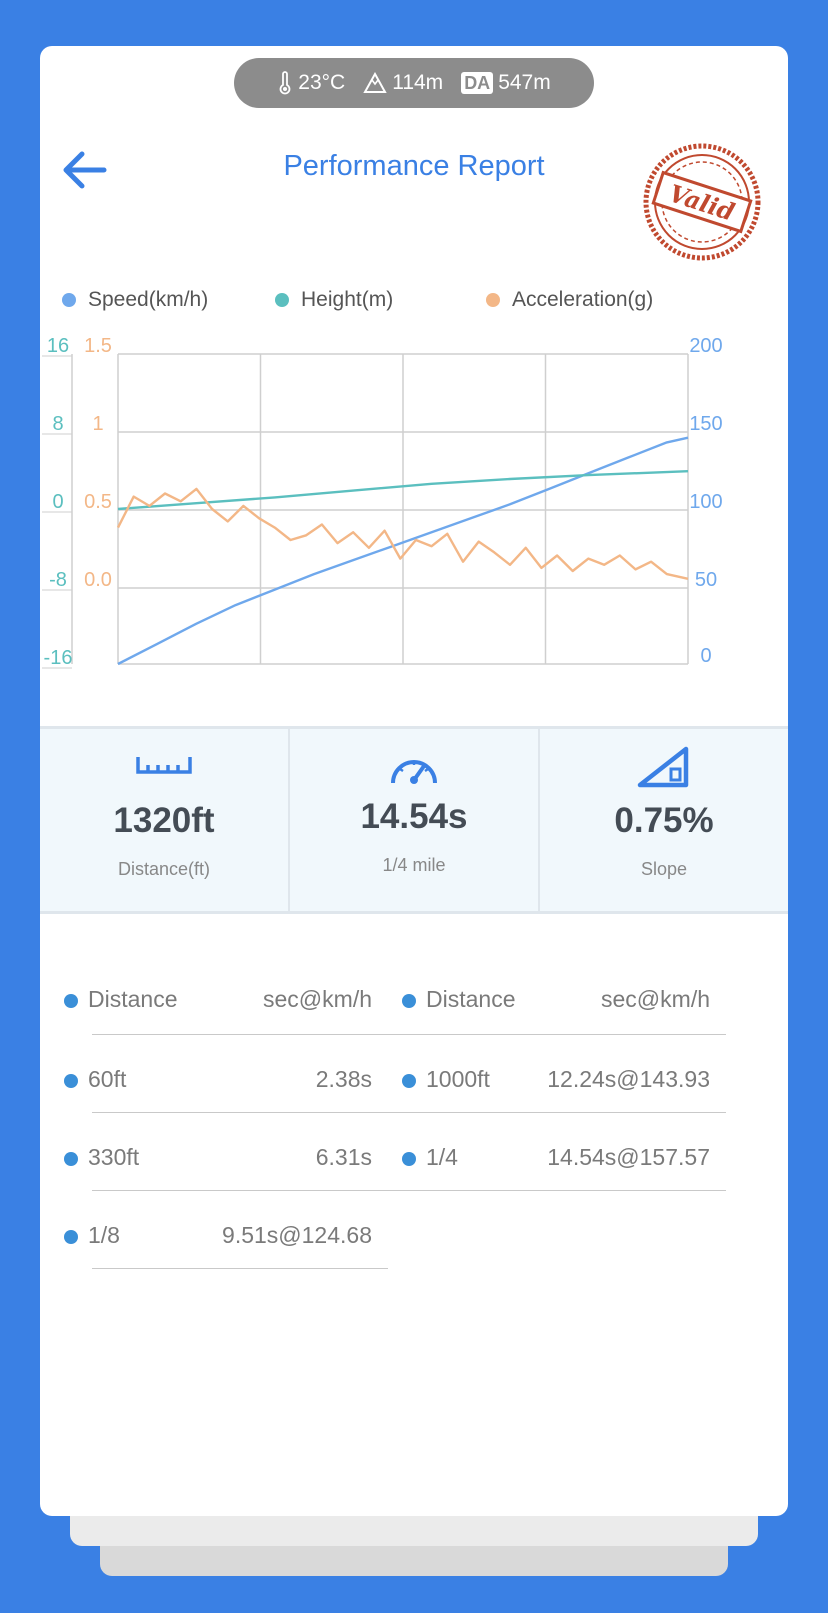 The width and height of the screenshot is (828, 1613). What do you see at coordinates (414, 865) in the screenshot?
I see `stat-quarter-mile-label: 1/4 mile` at bounding box center [414, 865].